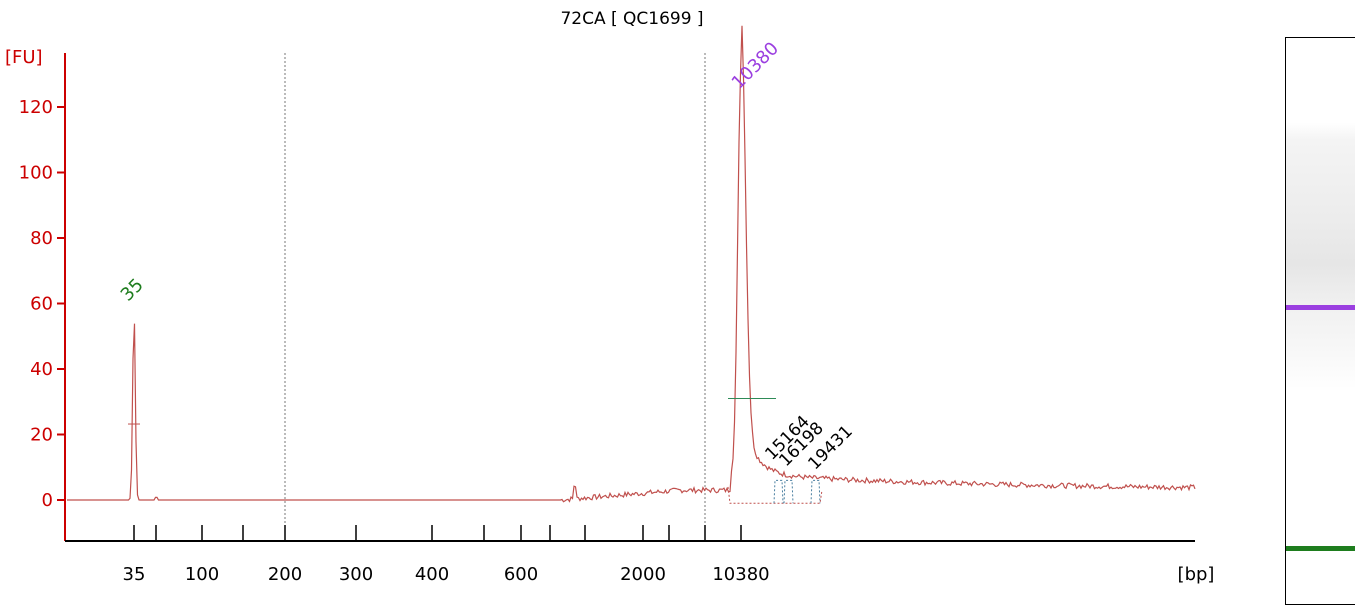 This screenshot has width=1355, height=609. Describe the element at coordinates (1196, 574) in the screenshot. I see `x-axis-label: [bp]` at that location.